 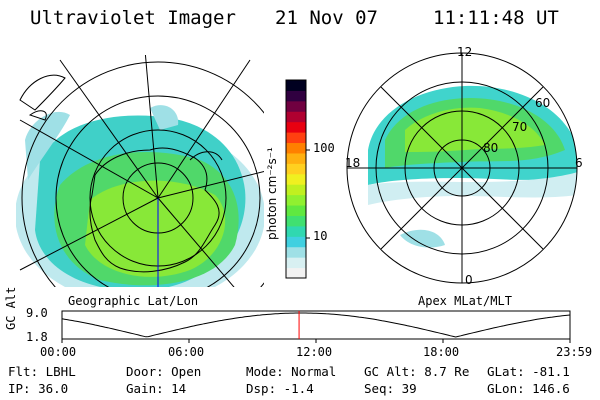 What do you see at coordinates (37, 337) in the screenshot?
I see `timeline-ymin: 1.8` at bounding box center [37, 337].